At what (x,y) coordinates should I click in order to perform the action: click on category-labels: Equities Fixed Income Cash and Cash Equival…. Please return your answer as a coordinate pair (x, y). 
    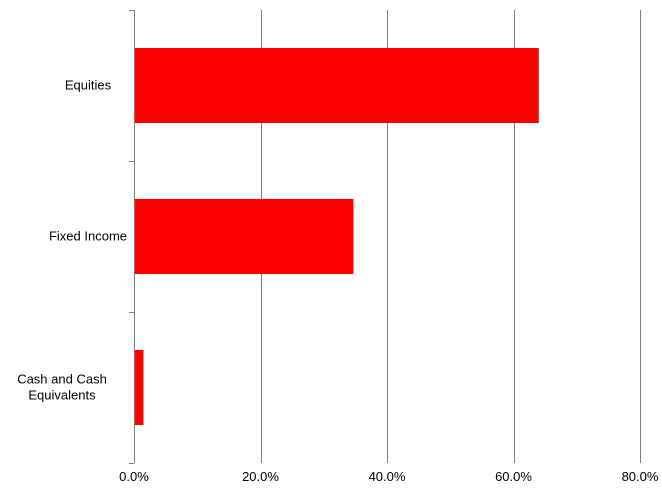
    Looking at the image, I should click on (72, 240).